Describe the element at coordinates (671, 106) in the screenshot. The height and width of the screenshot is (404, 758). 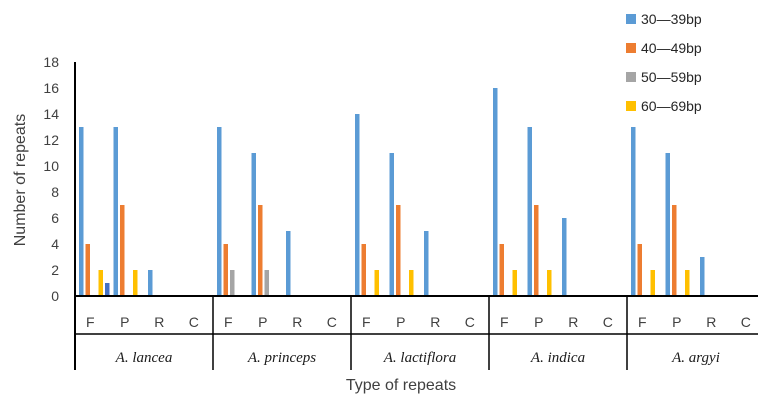
I see `legend-label: 60—69bp` at that location.